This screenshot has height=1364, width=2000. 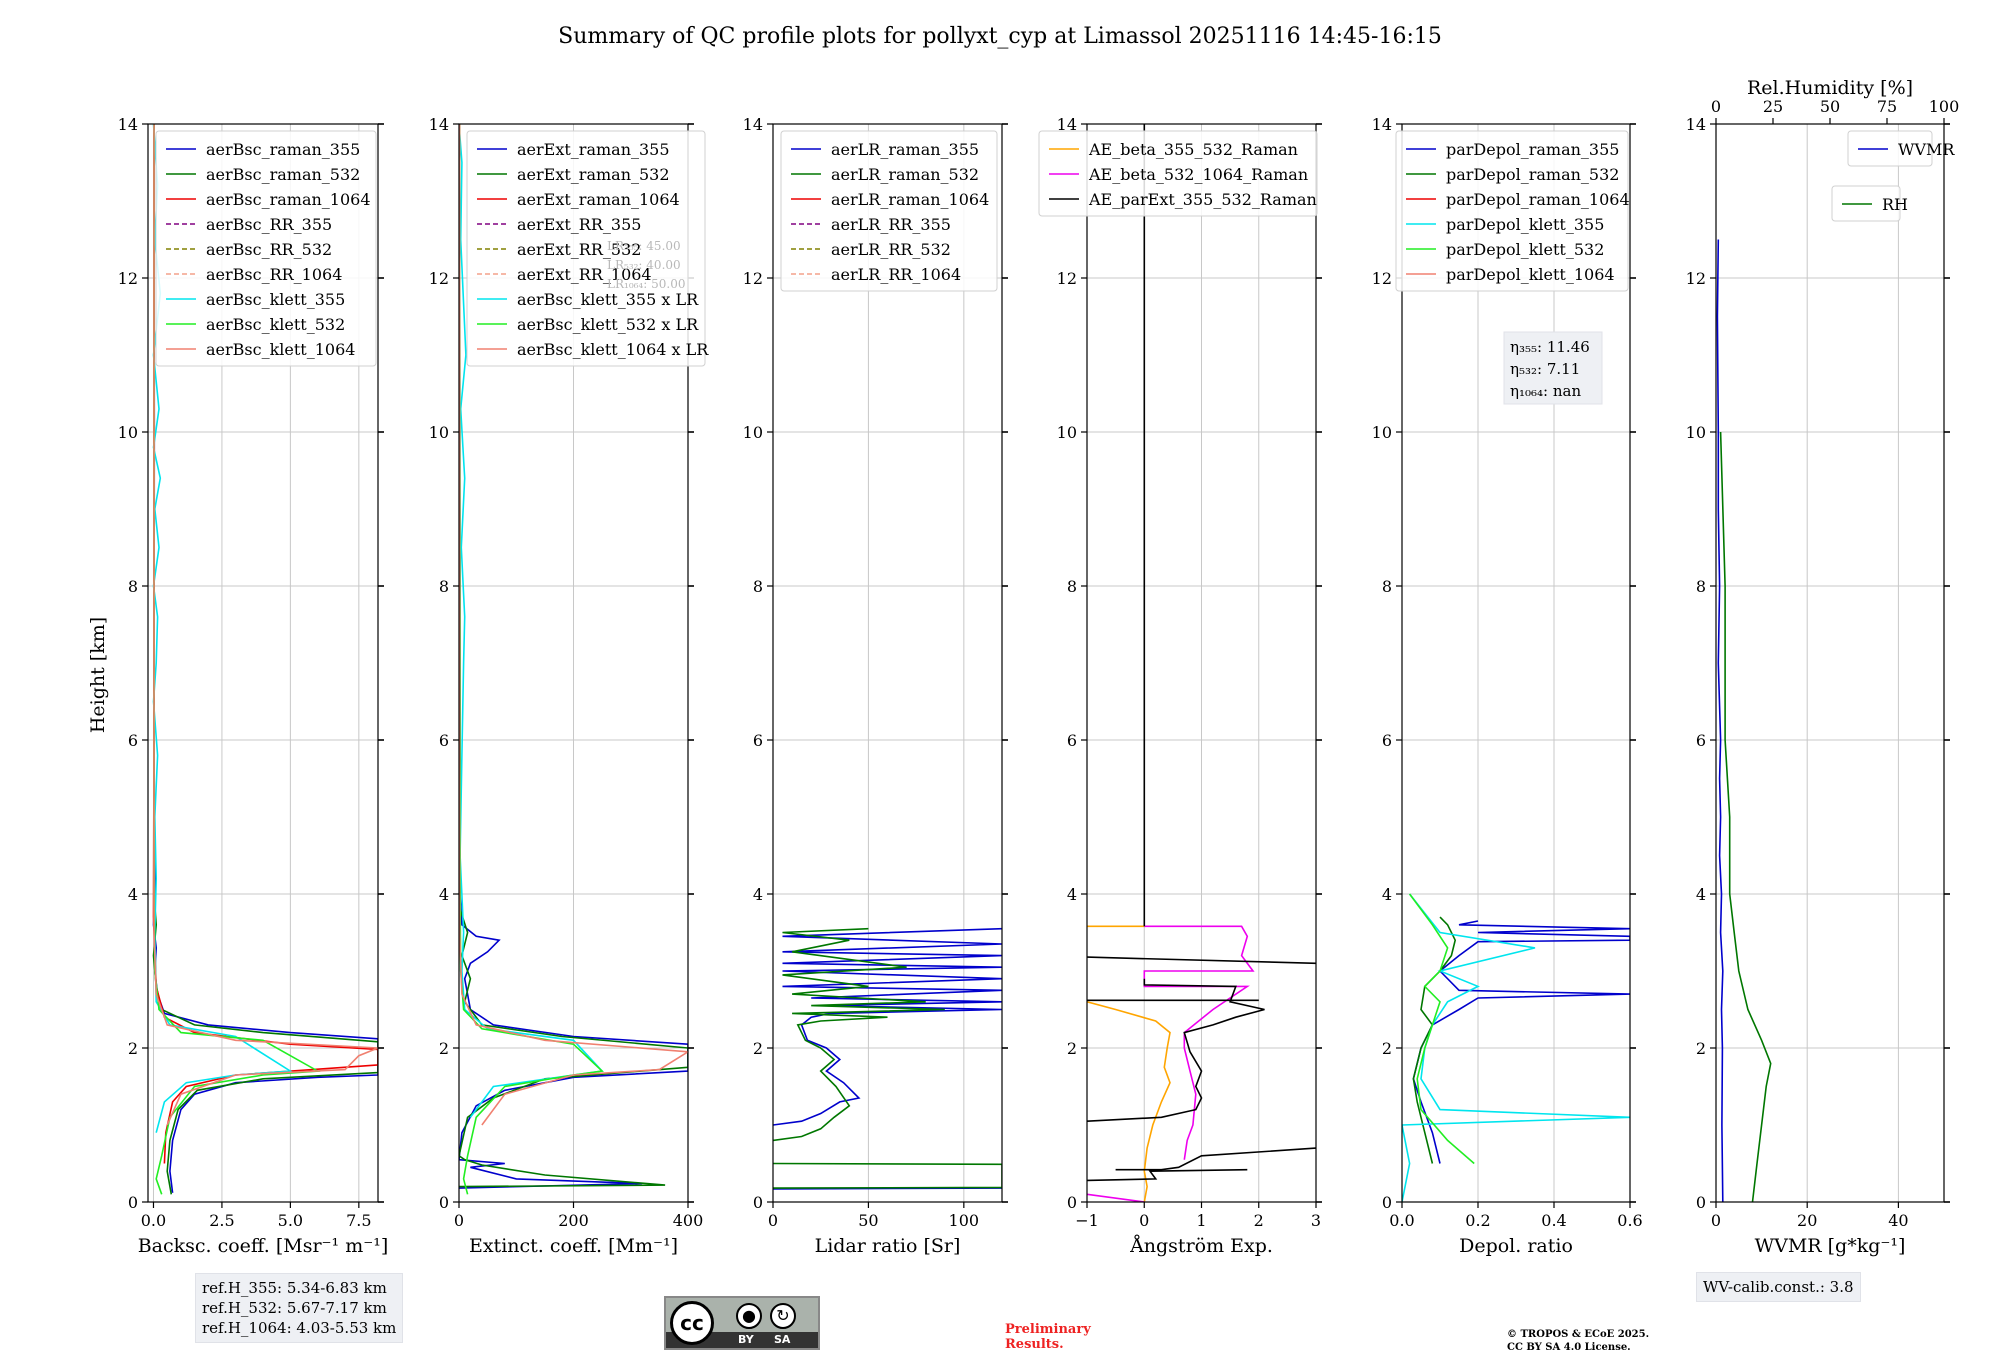 I want to click on legend-label: aerExt_raman_1064, so click(x=598, y=199).